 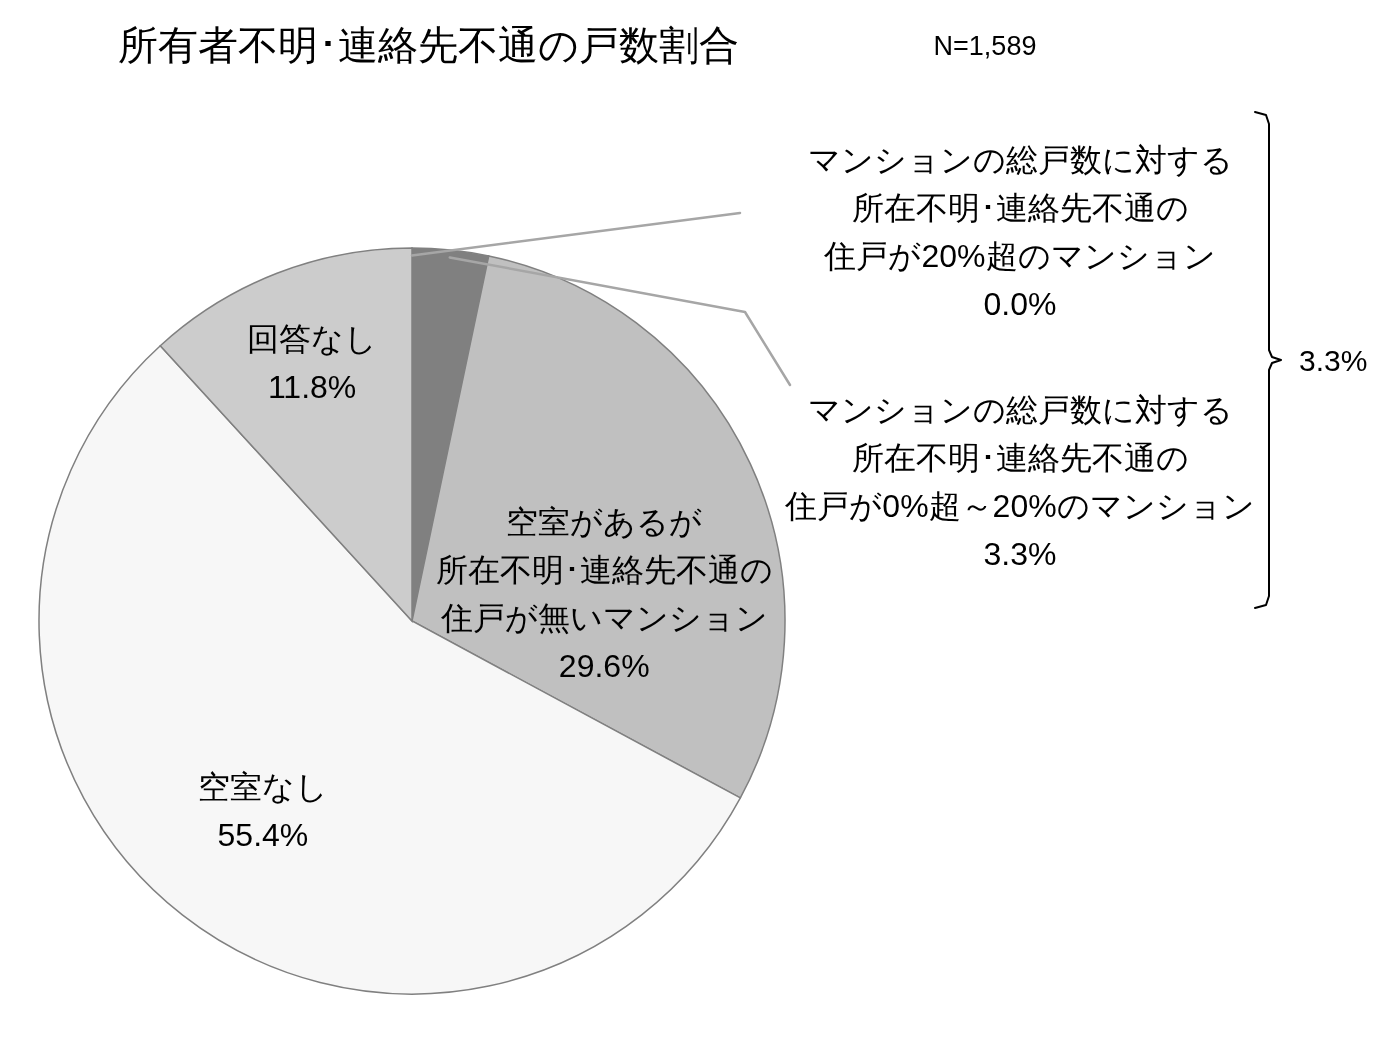 I want to click on data-label: 29.6%, so click(x=604, y=665).